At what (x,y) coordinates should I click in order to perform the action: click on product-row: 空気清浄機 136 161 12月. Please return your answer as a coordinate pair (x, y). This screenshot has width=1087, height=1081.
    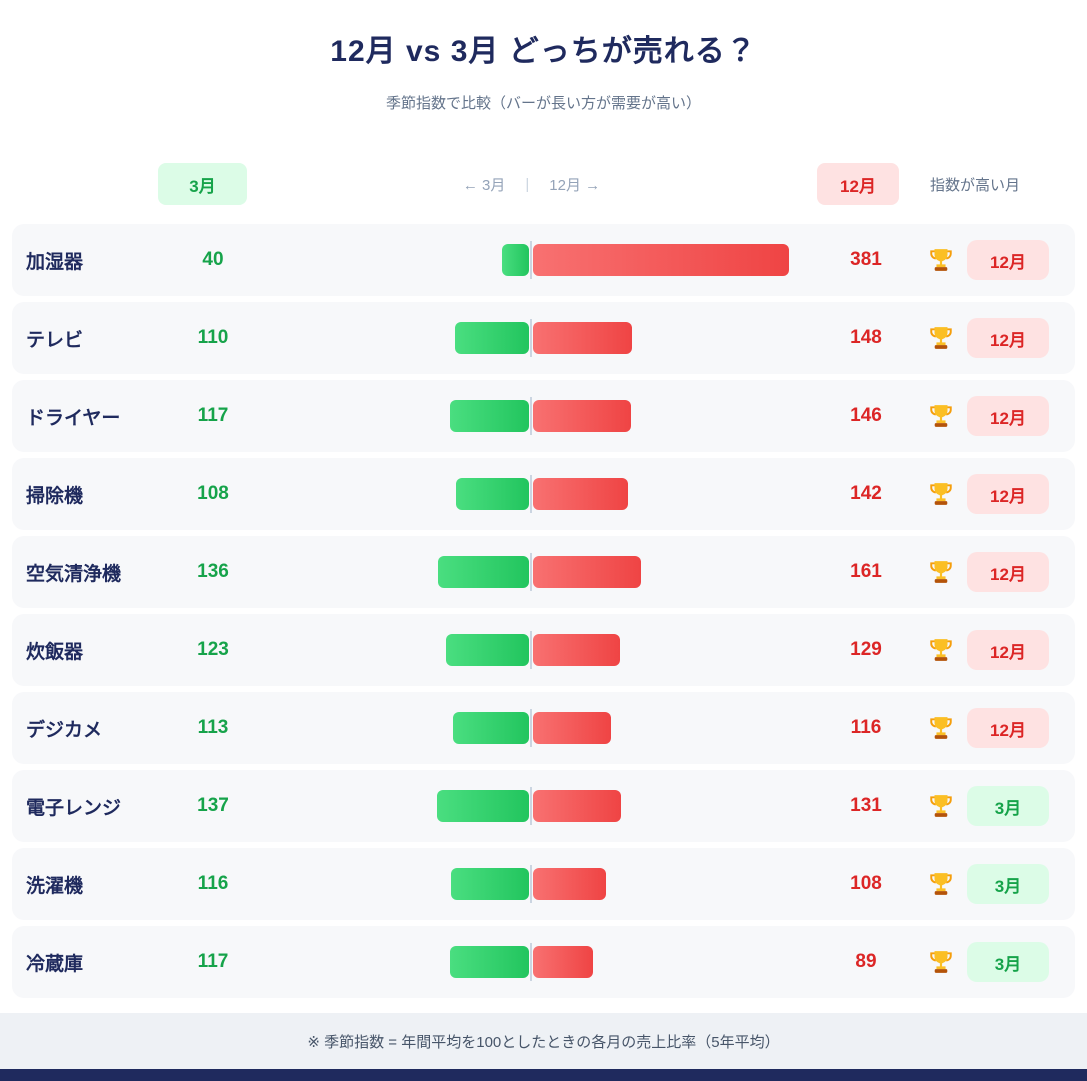
    Looking at the image, I should click on (543, 572).